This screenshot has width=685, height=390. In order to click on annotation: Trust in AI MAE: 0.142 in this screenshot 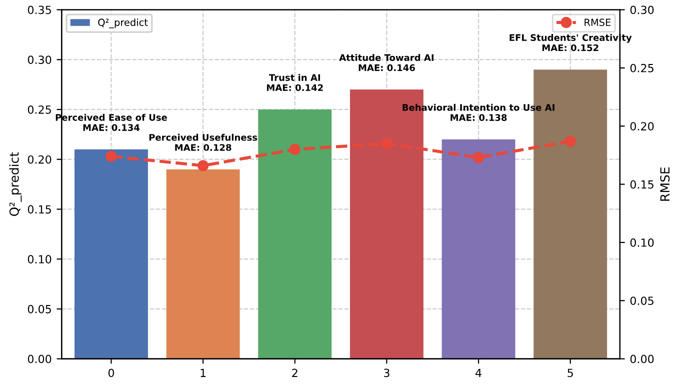, I will do `click(294, 83)`.